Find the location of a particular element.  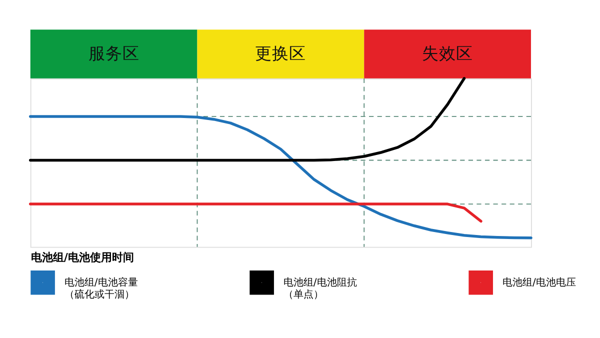

legend-label: 电池组/电池电压 is located at coordinates (539, 282).